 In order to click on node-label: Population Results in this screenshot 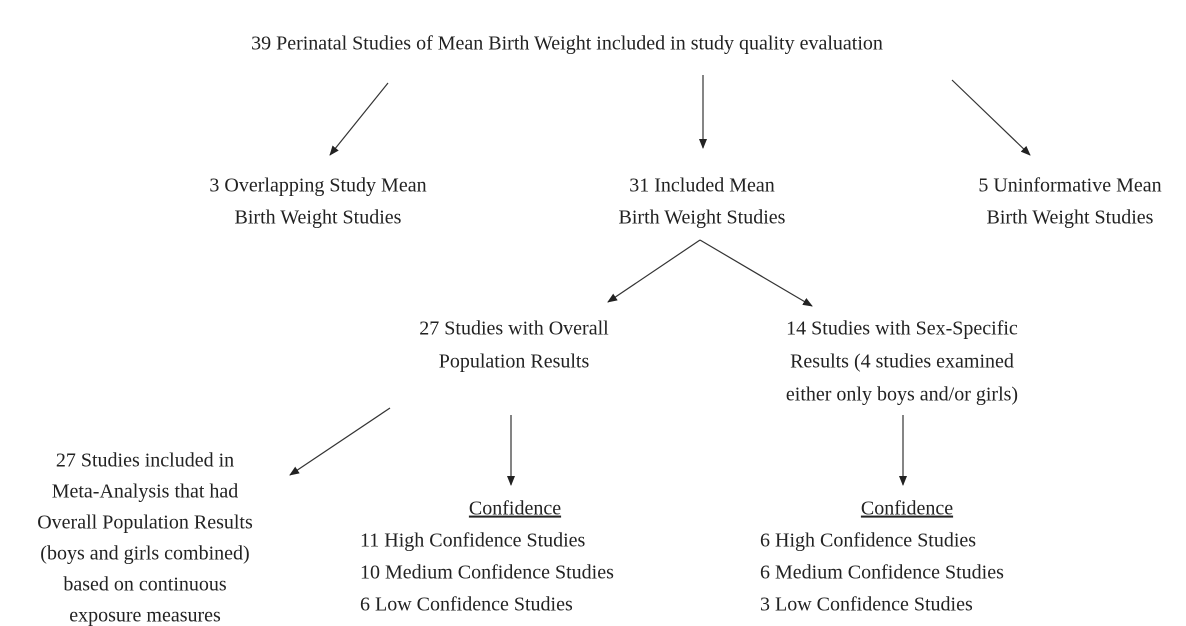, I will do `click(514, 362)`.